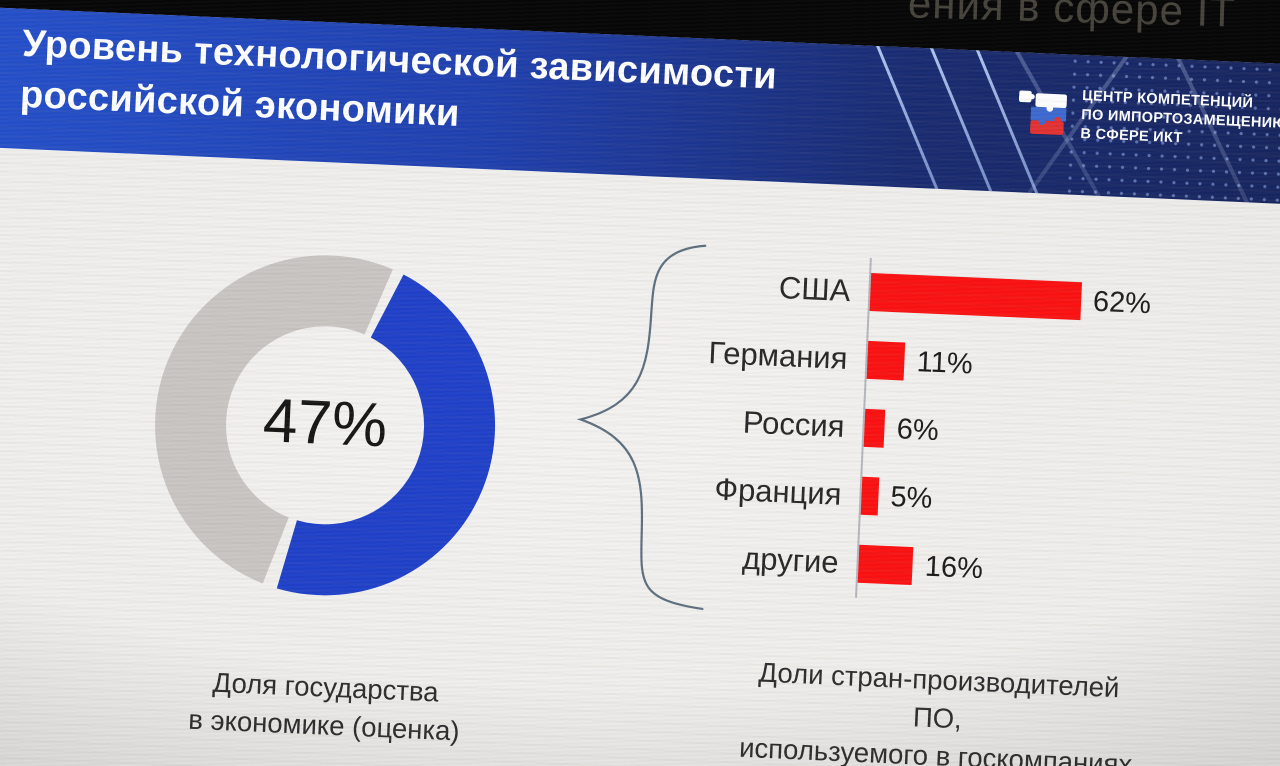  What do you see at coordinates (920, 566) in the screenshot?
I see `bar-track: 16%` at bounding box center [920, 566].